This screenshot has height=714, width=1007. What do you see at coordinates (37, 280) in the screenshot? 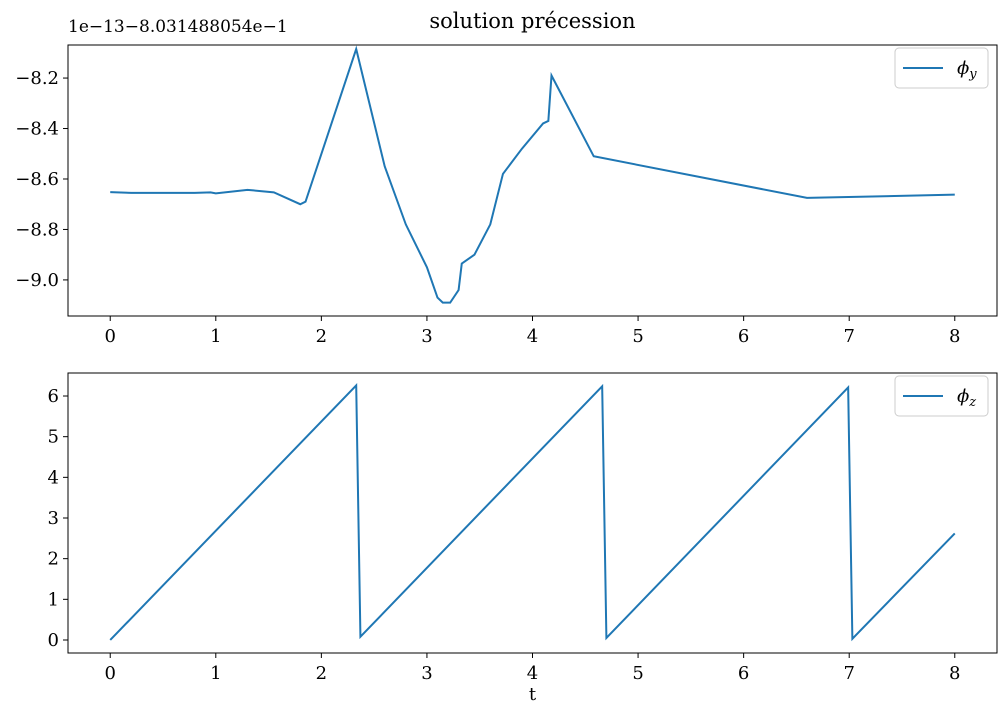
I see `y-tick-label: −9.0` at bounding box center [37, 280].